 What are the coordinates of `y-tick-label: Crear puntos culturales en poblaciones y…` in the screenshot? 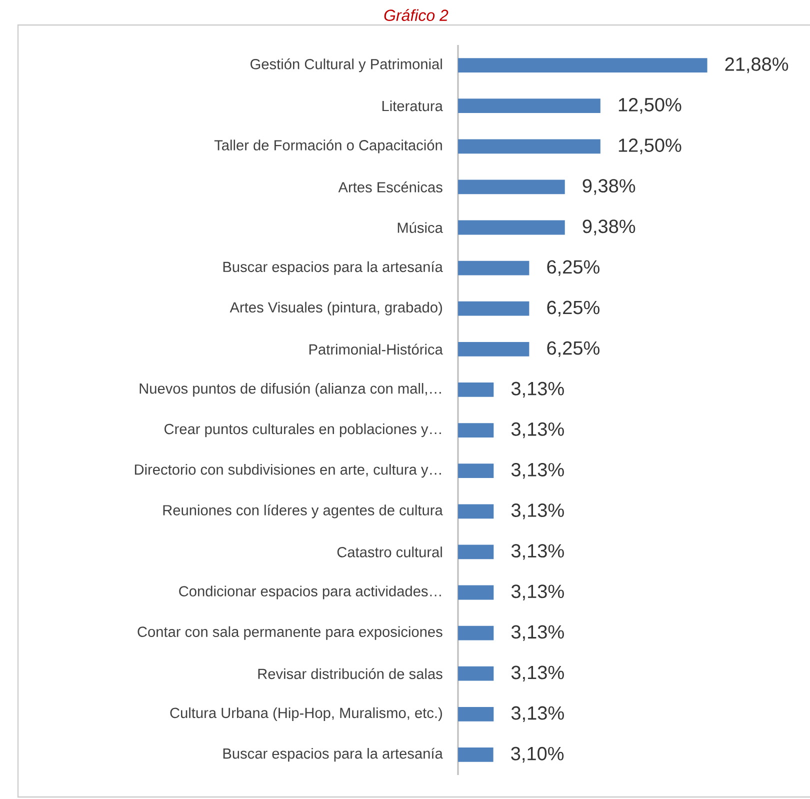 It's located at (302, 430).